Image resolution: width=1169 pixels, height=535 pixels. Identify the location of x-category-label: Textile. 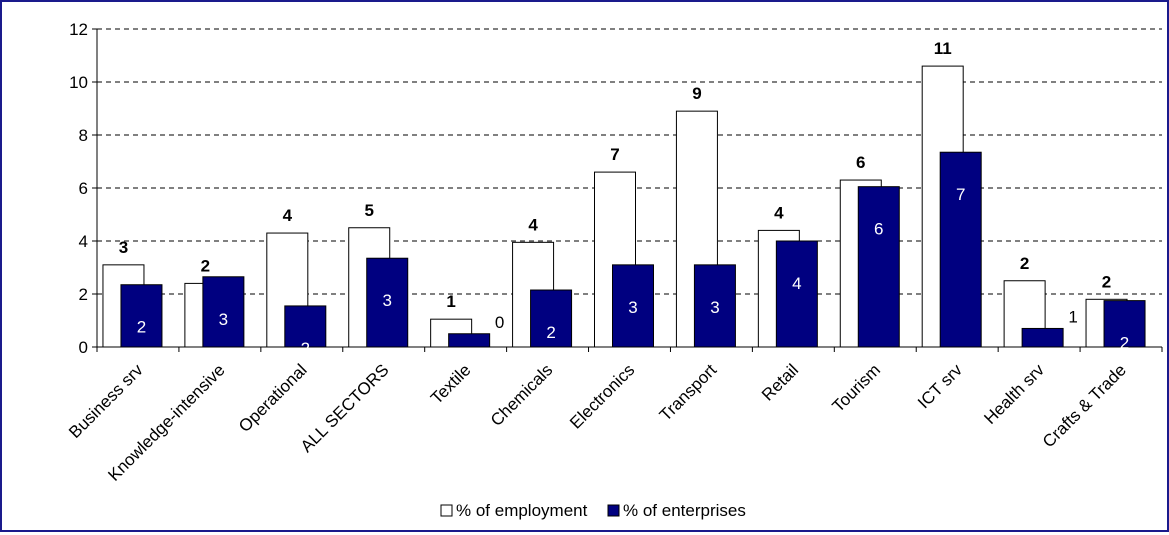
(451, 384).